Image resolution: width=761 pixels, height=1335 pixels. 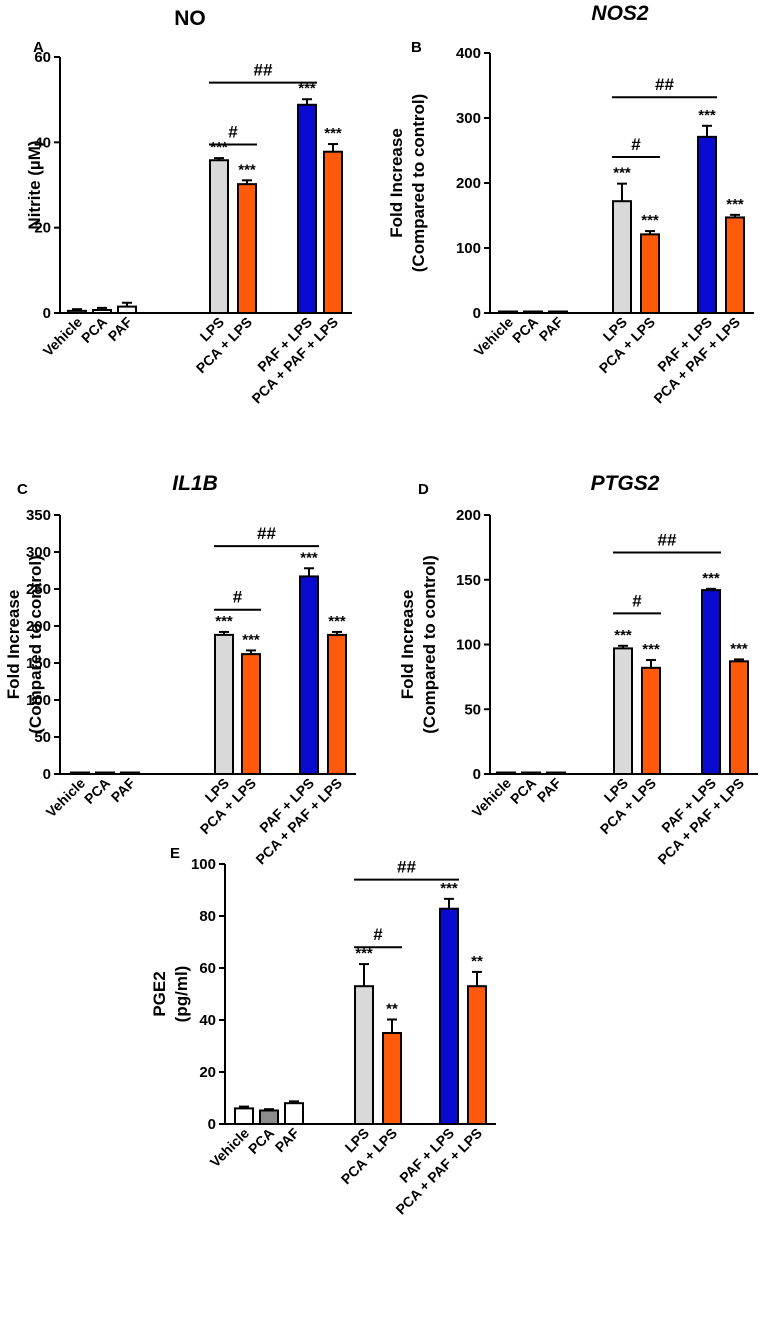 What do you see at coordinates (170, 994) in the screenshot?
I see `y-axis-label: PGE2 (pg/ml)` at bounding box center [170, 994].